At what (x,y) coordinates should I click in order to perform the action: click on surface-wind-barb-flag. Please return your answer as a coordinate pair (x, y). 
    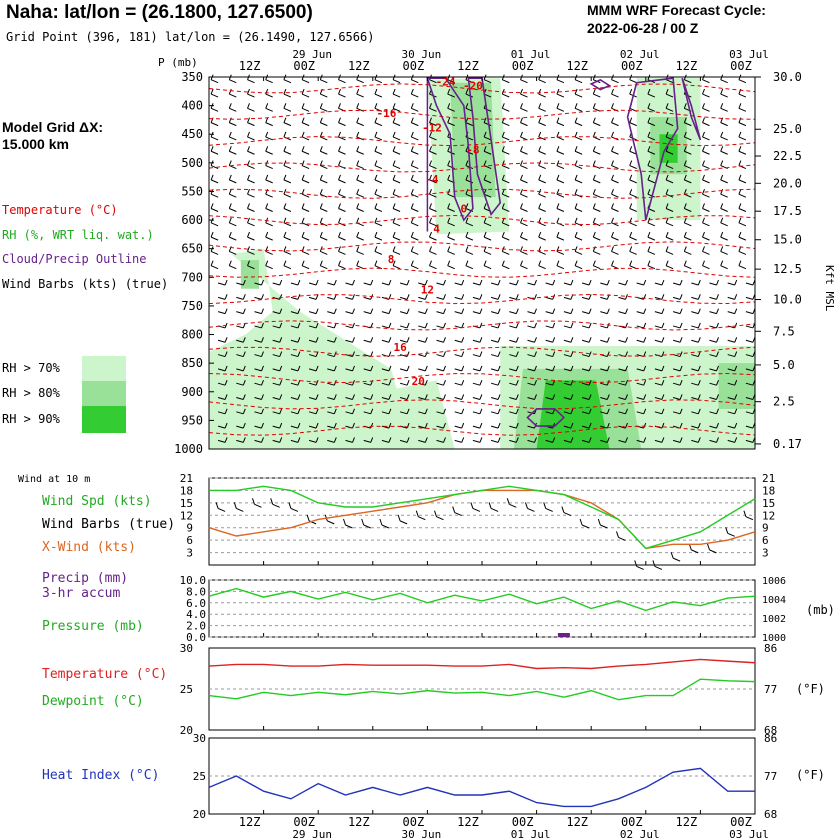
    Looking at the image, I should click on (454, 509).